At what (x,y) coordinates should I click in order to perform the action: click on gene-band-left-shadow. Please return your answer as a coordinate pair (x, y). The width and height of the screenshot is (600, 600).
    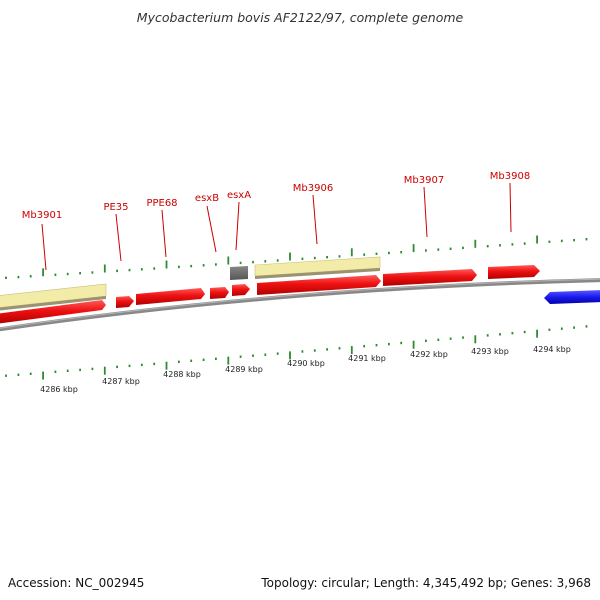
    Looking at the image, I should click on (53, 303).